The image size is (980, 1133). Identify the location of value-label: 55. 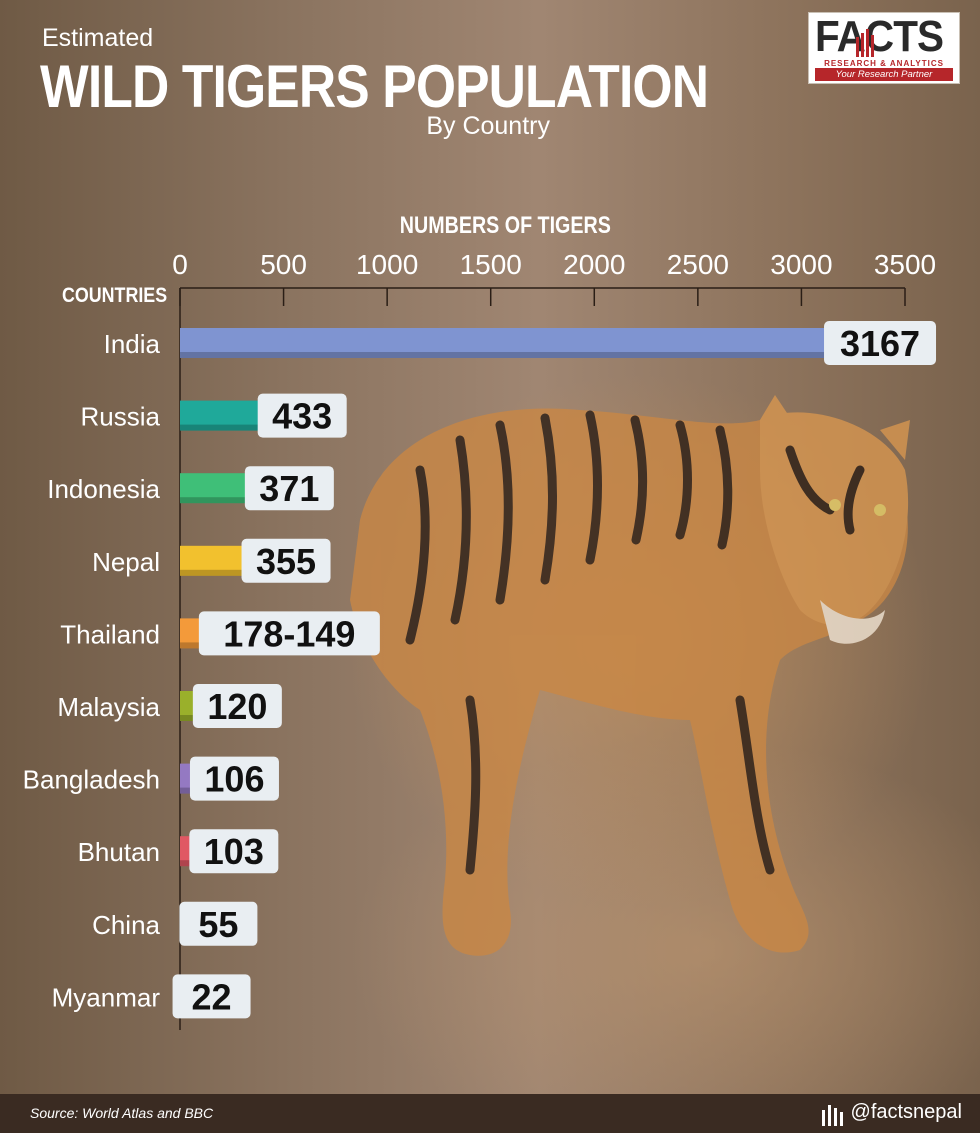
(218, 924).